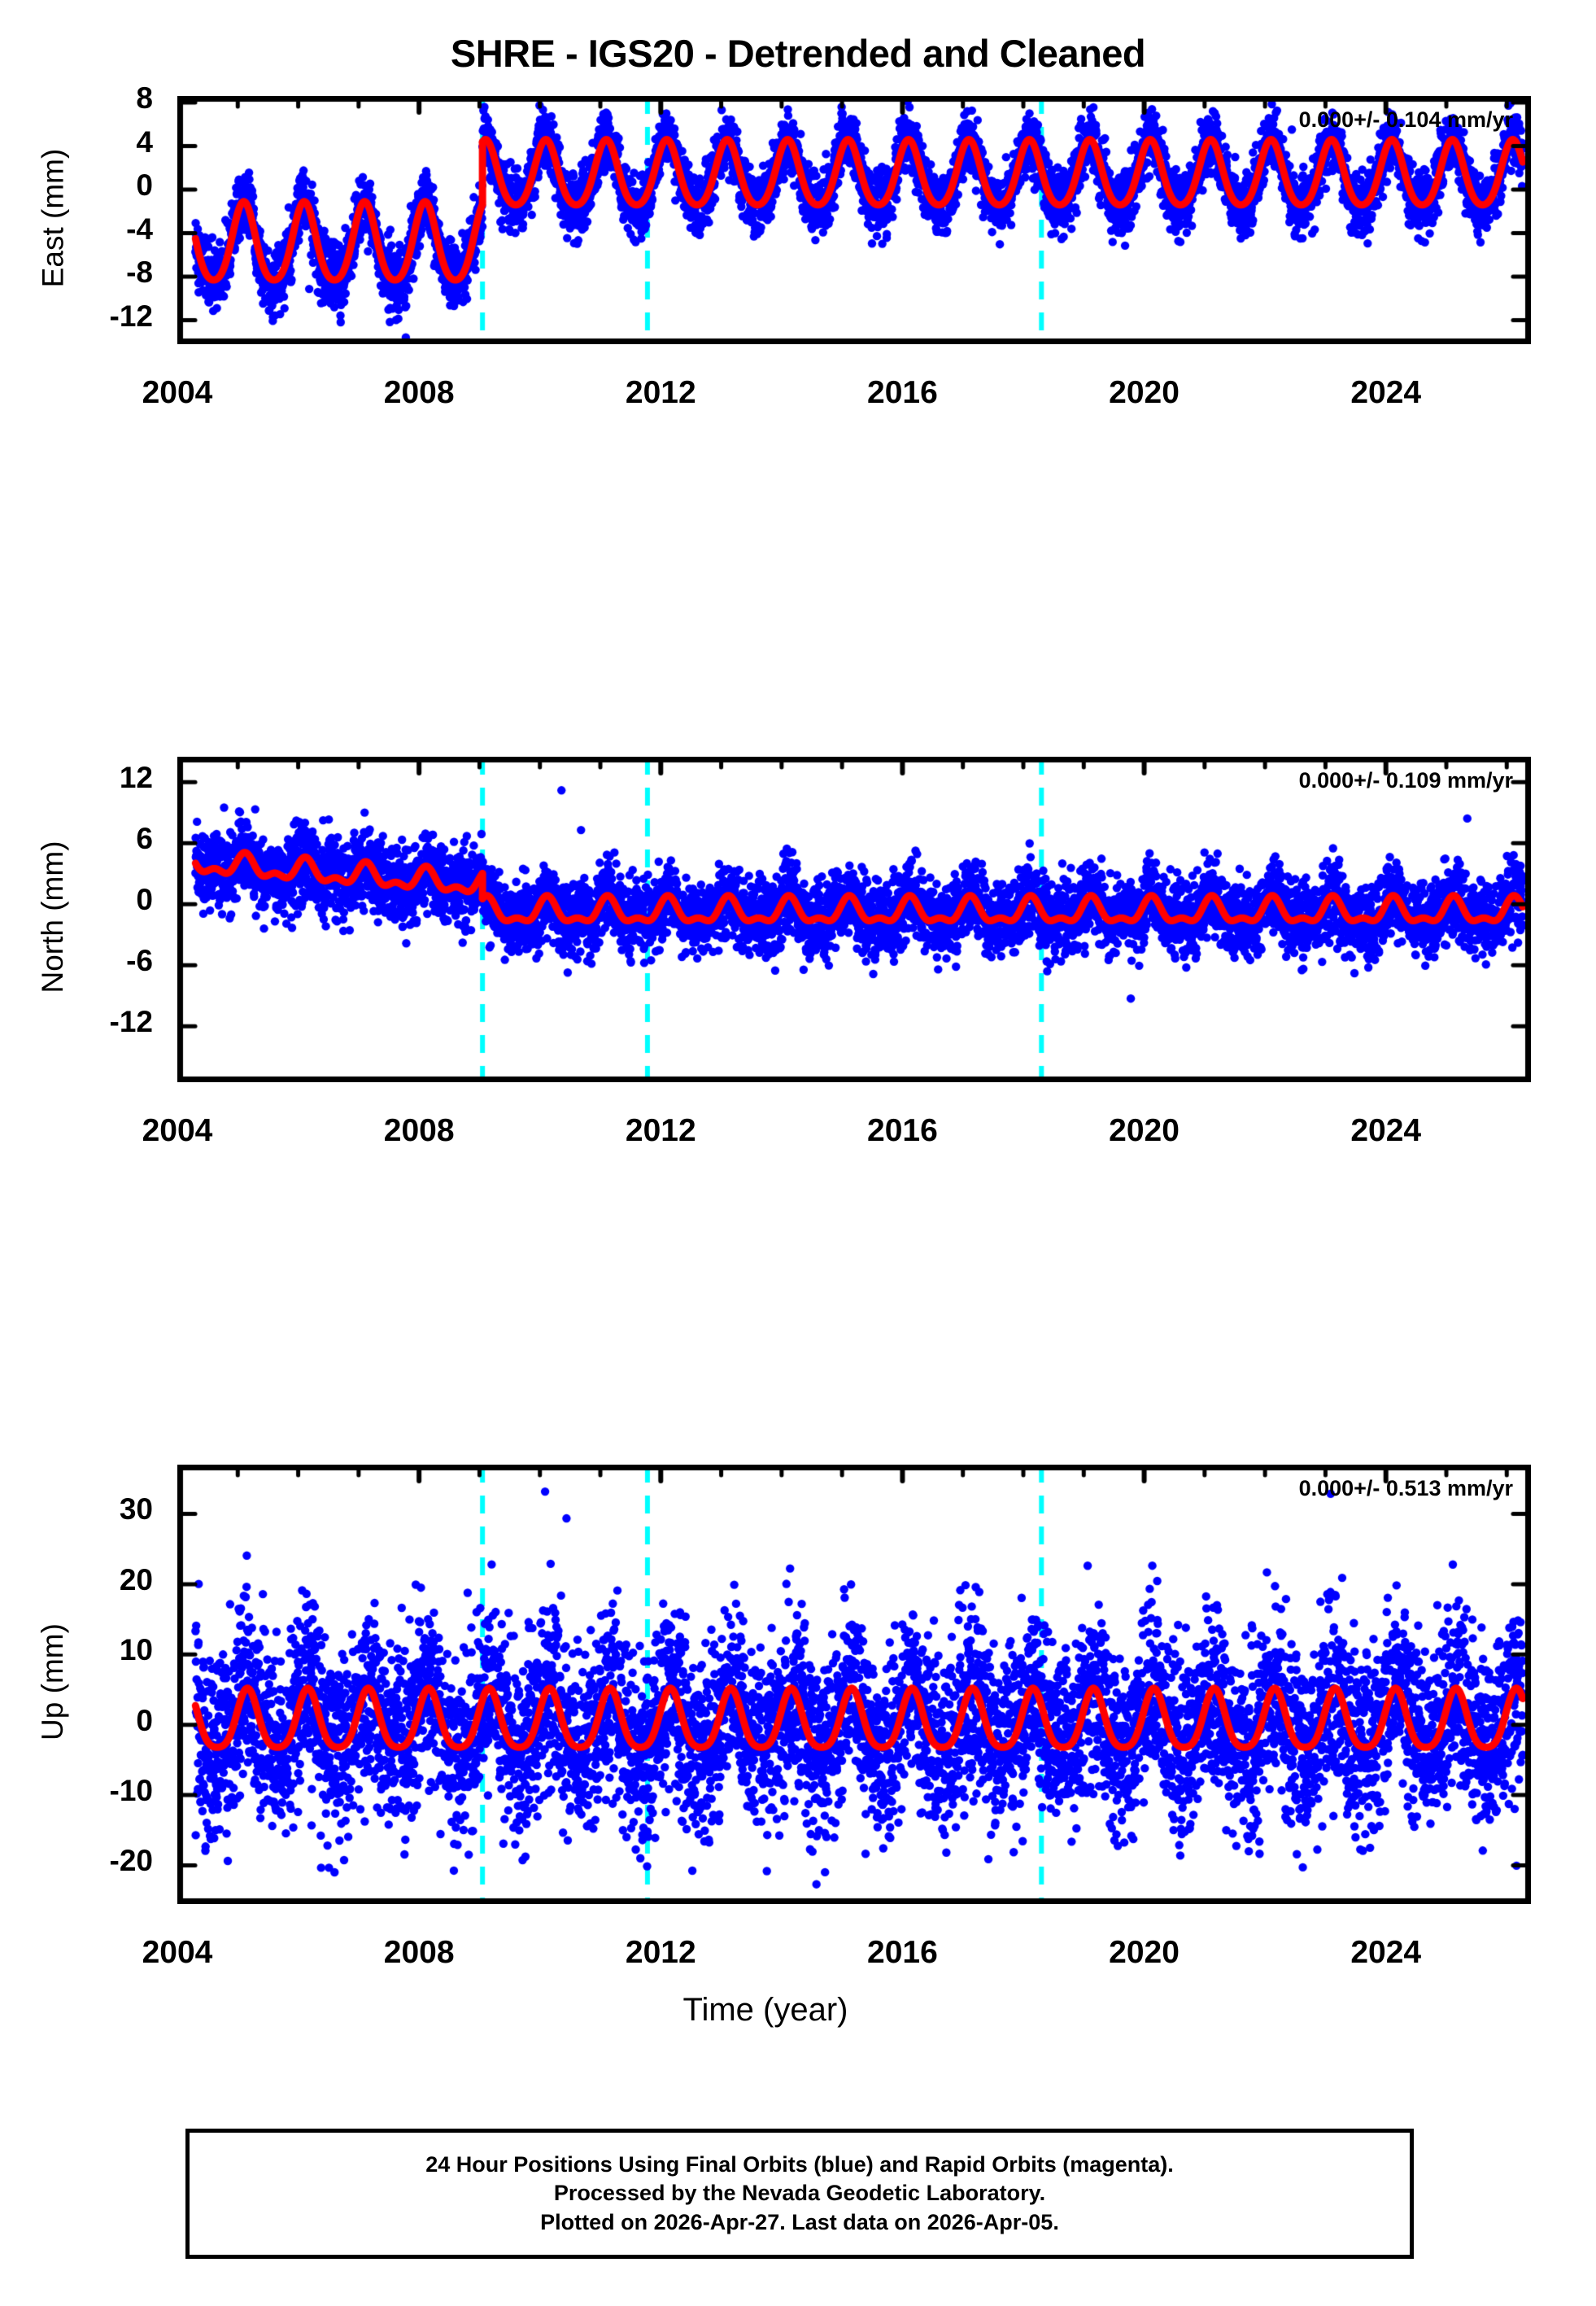  I want to click on y-tick-label-east-5: -12, so click(131, 316).